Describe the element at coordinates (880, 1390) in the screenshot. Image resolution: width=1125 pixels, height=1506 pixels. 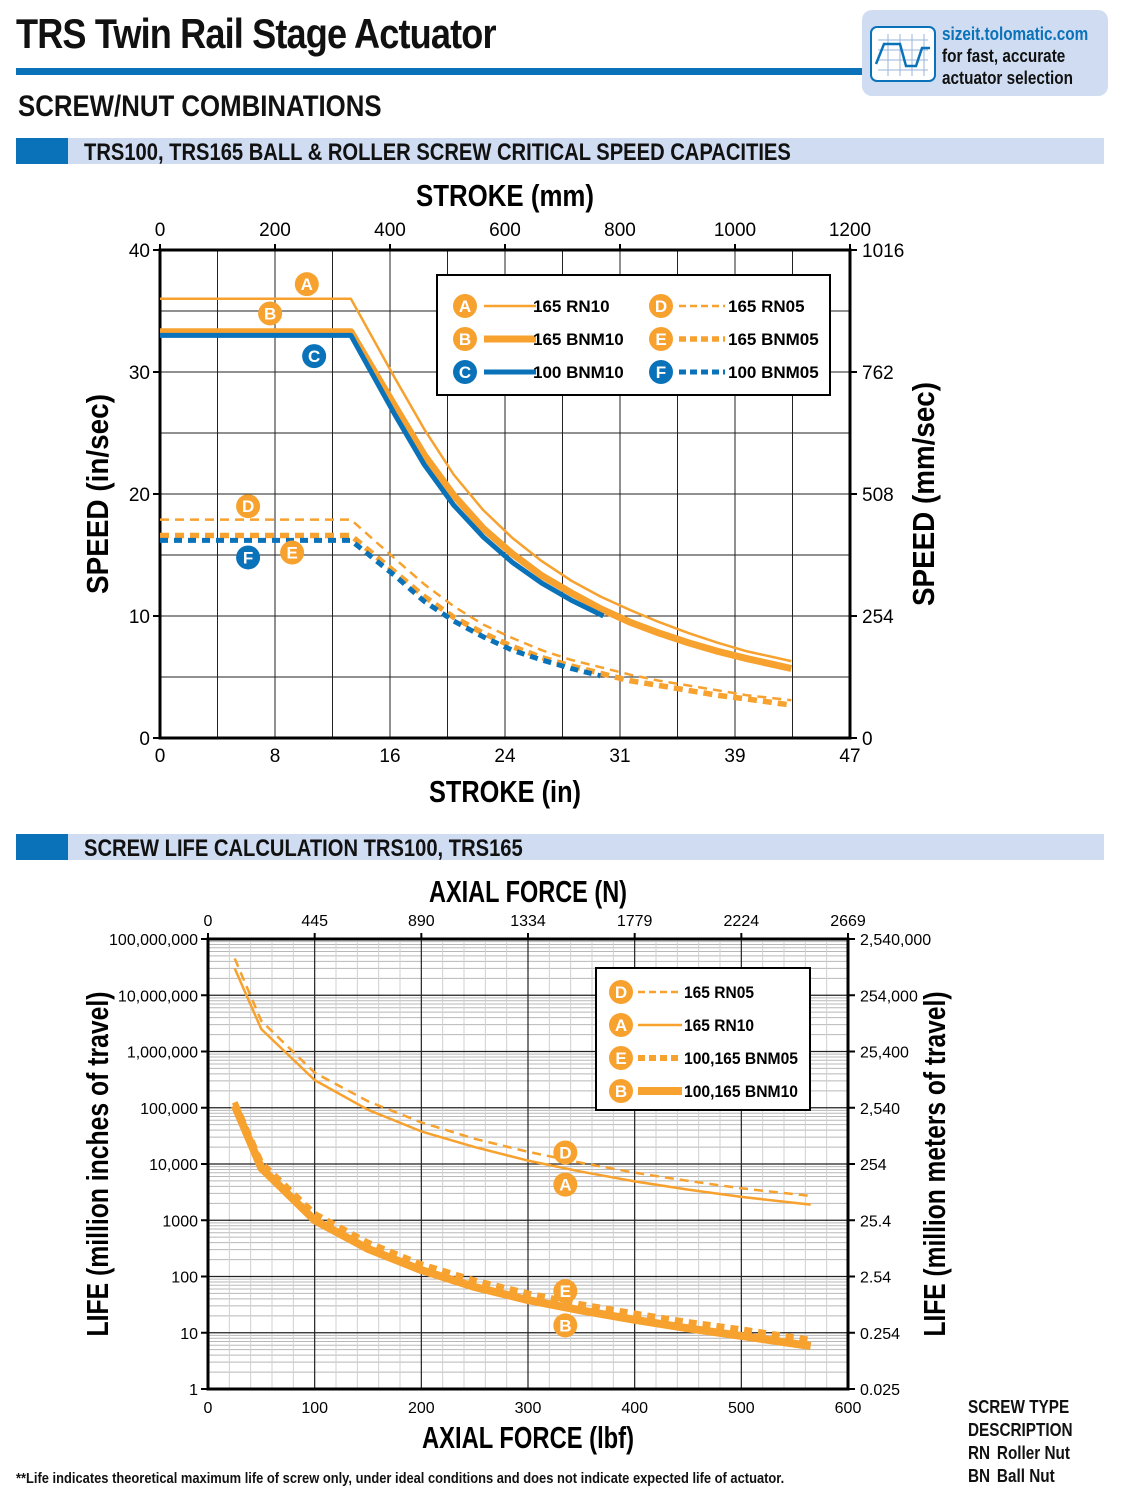
I see `y2-tick-label: 0.025` at that location.